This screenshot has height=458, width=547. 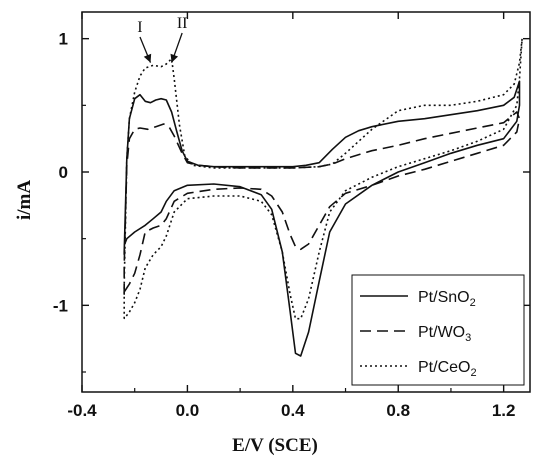 I want to click on legend-box, so click(x=438, y=330).